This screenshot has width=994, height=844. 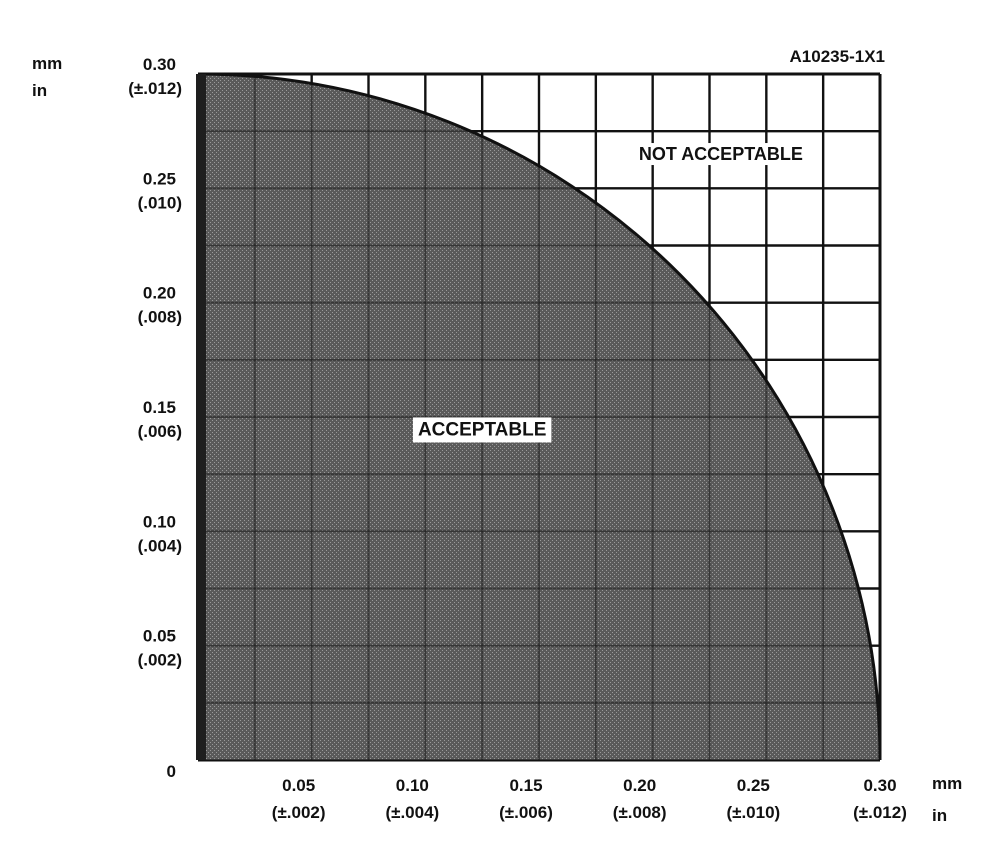 I want to click on x-tick-sublabel: (±.006), so click(x=526, y=812).